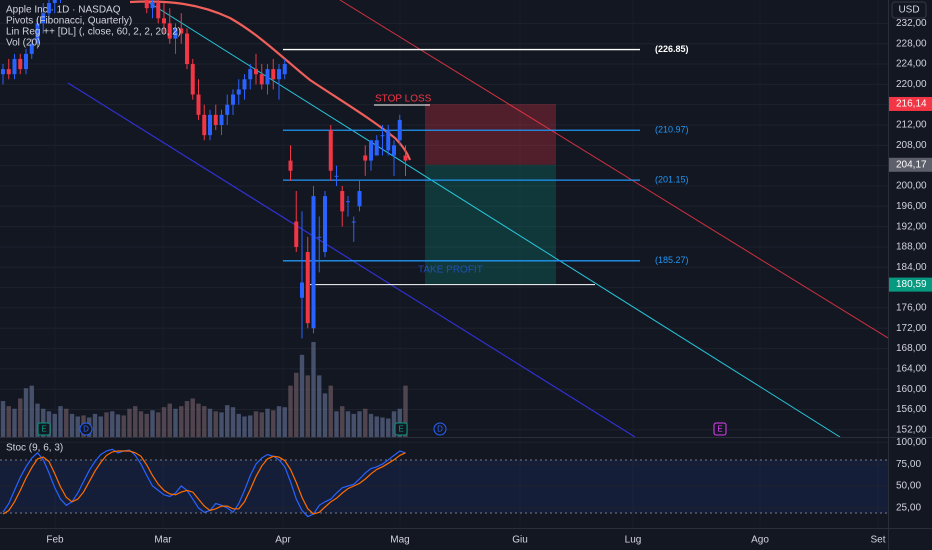 This screenshot has height=550, width=932. Describe the element at coordinates (719, 429) in the screenshot. I see `event-label: E` at that location.